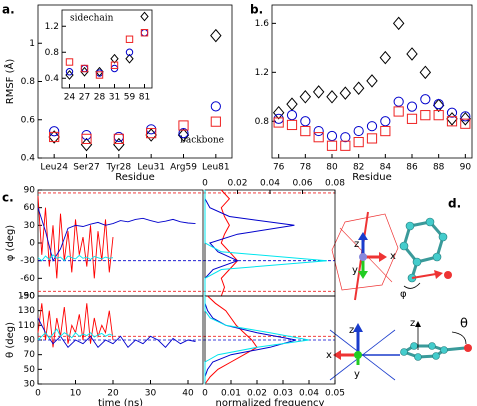  I want to click on x-tick-label: 0.04, so click(270, 184).